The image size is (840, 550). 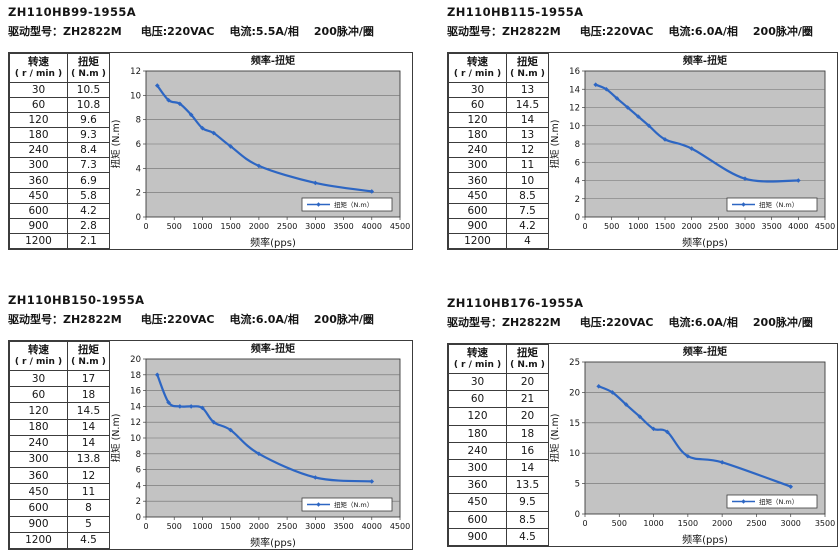 I want to click on speed-value: 240, so click(x=38, y=443).